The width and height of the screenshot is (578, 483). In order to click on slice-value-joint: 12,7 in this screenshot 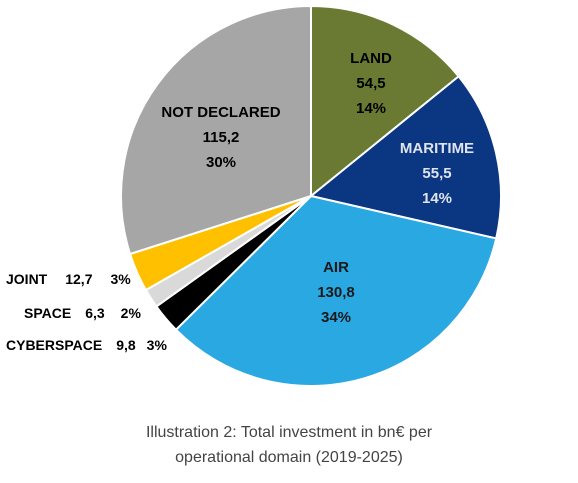, I will do `click(78, 279)`.